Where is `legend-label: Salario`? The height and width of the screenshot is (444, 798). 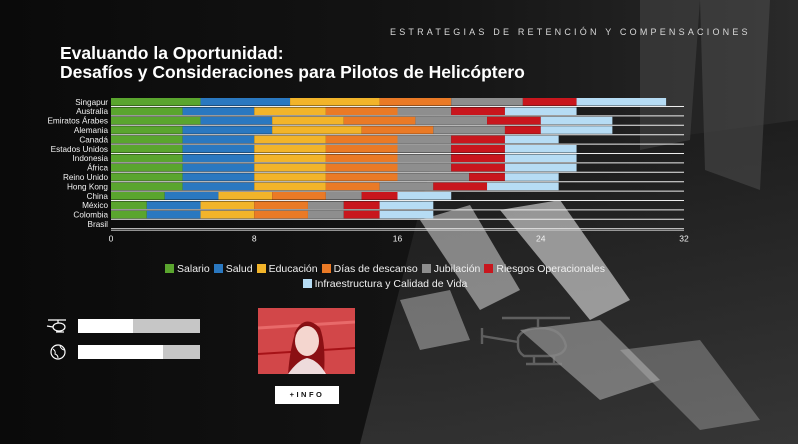
legend-label: Salario is located at coordinates (193, 269).